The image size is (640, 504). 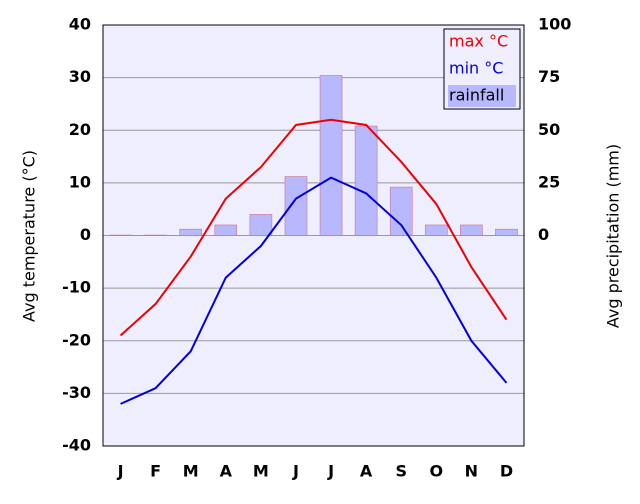 I want to click on y-tick-label: -40, so click(x=76, y=445).